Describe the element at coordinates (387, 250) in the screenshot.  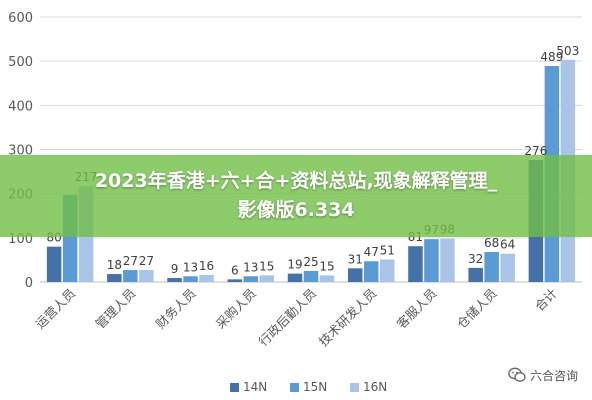
I see `data-label: 51` at that location.